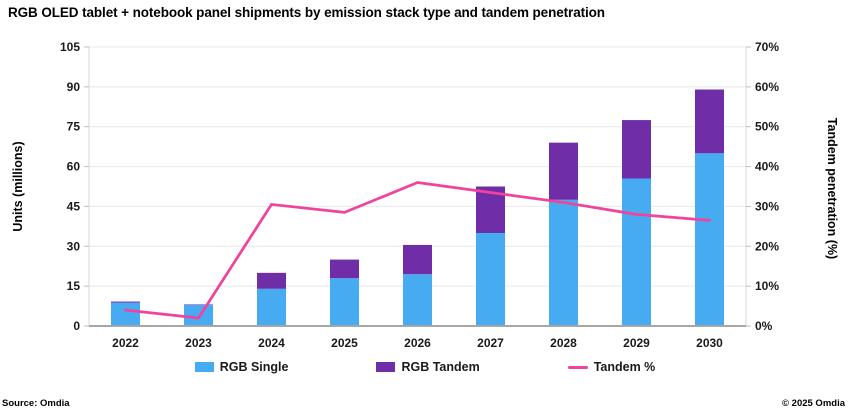  I want to click on right-axis-tick-label: 0%, so click(764, 326).